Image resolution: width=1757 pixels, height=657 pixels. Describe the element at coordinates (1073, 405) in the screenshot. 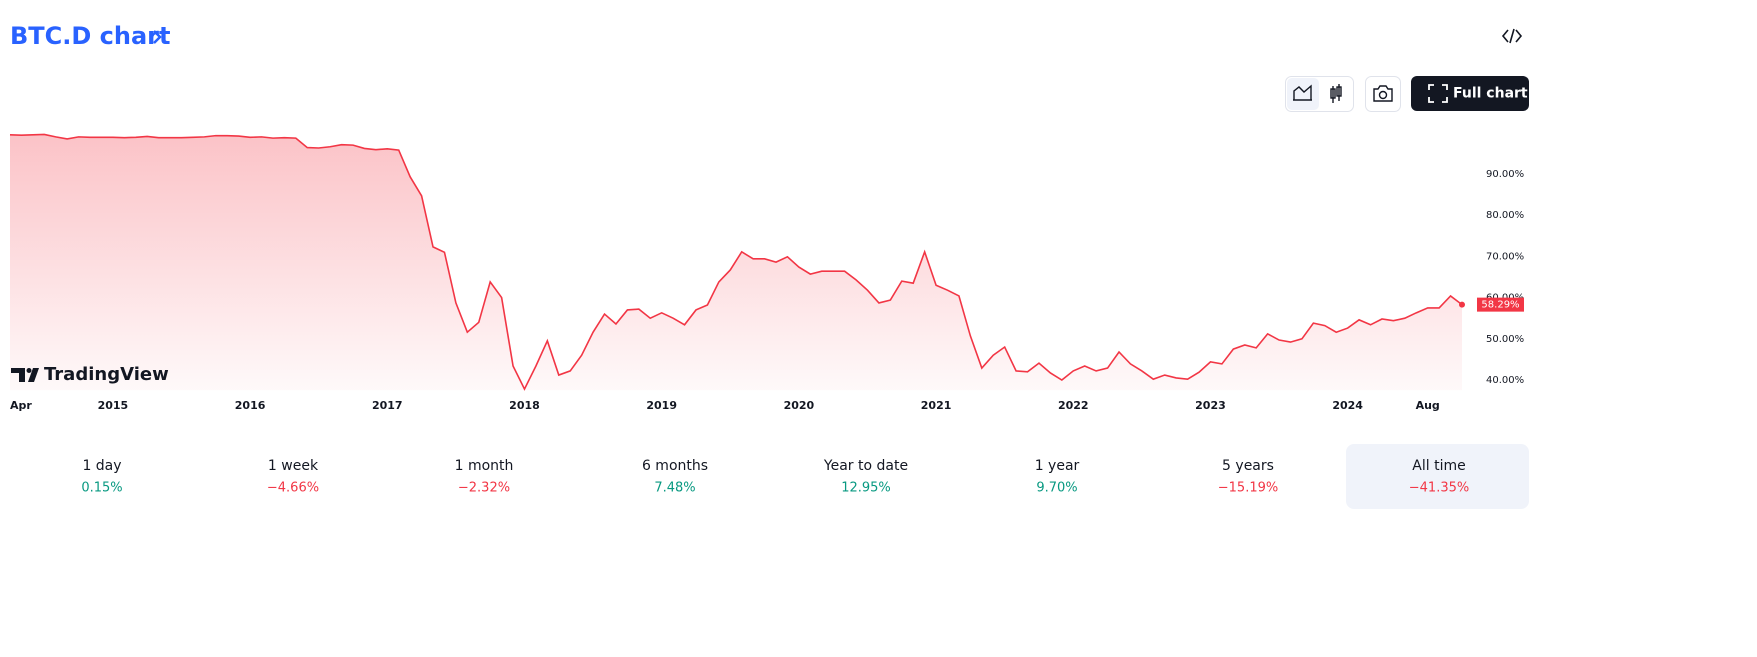

I see `x-tick-label: 2022` at that location.